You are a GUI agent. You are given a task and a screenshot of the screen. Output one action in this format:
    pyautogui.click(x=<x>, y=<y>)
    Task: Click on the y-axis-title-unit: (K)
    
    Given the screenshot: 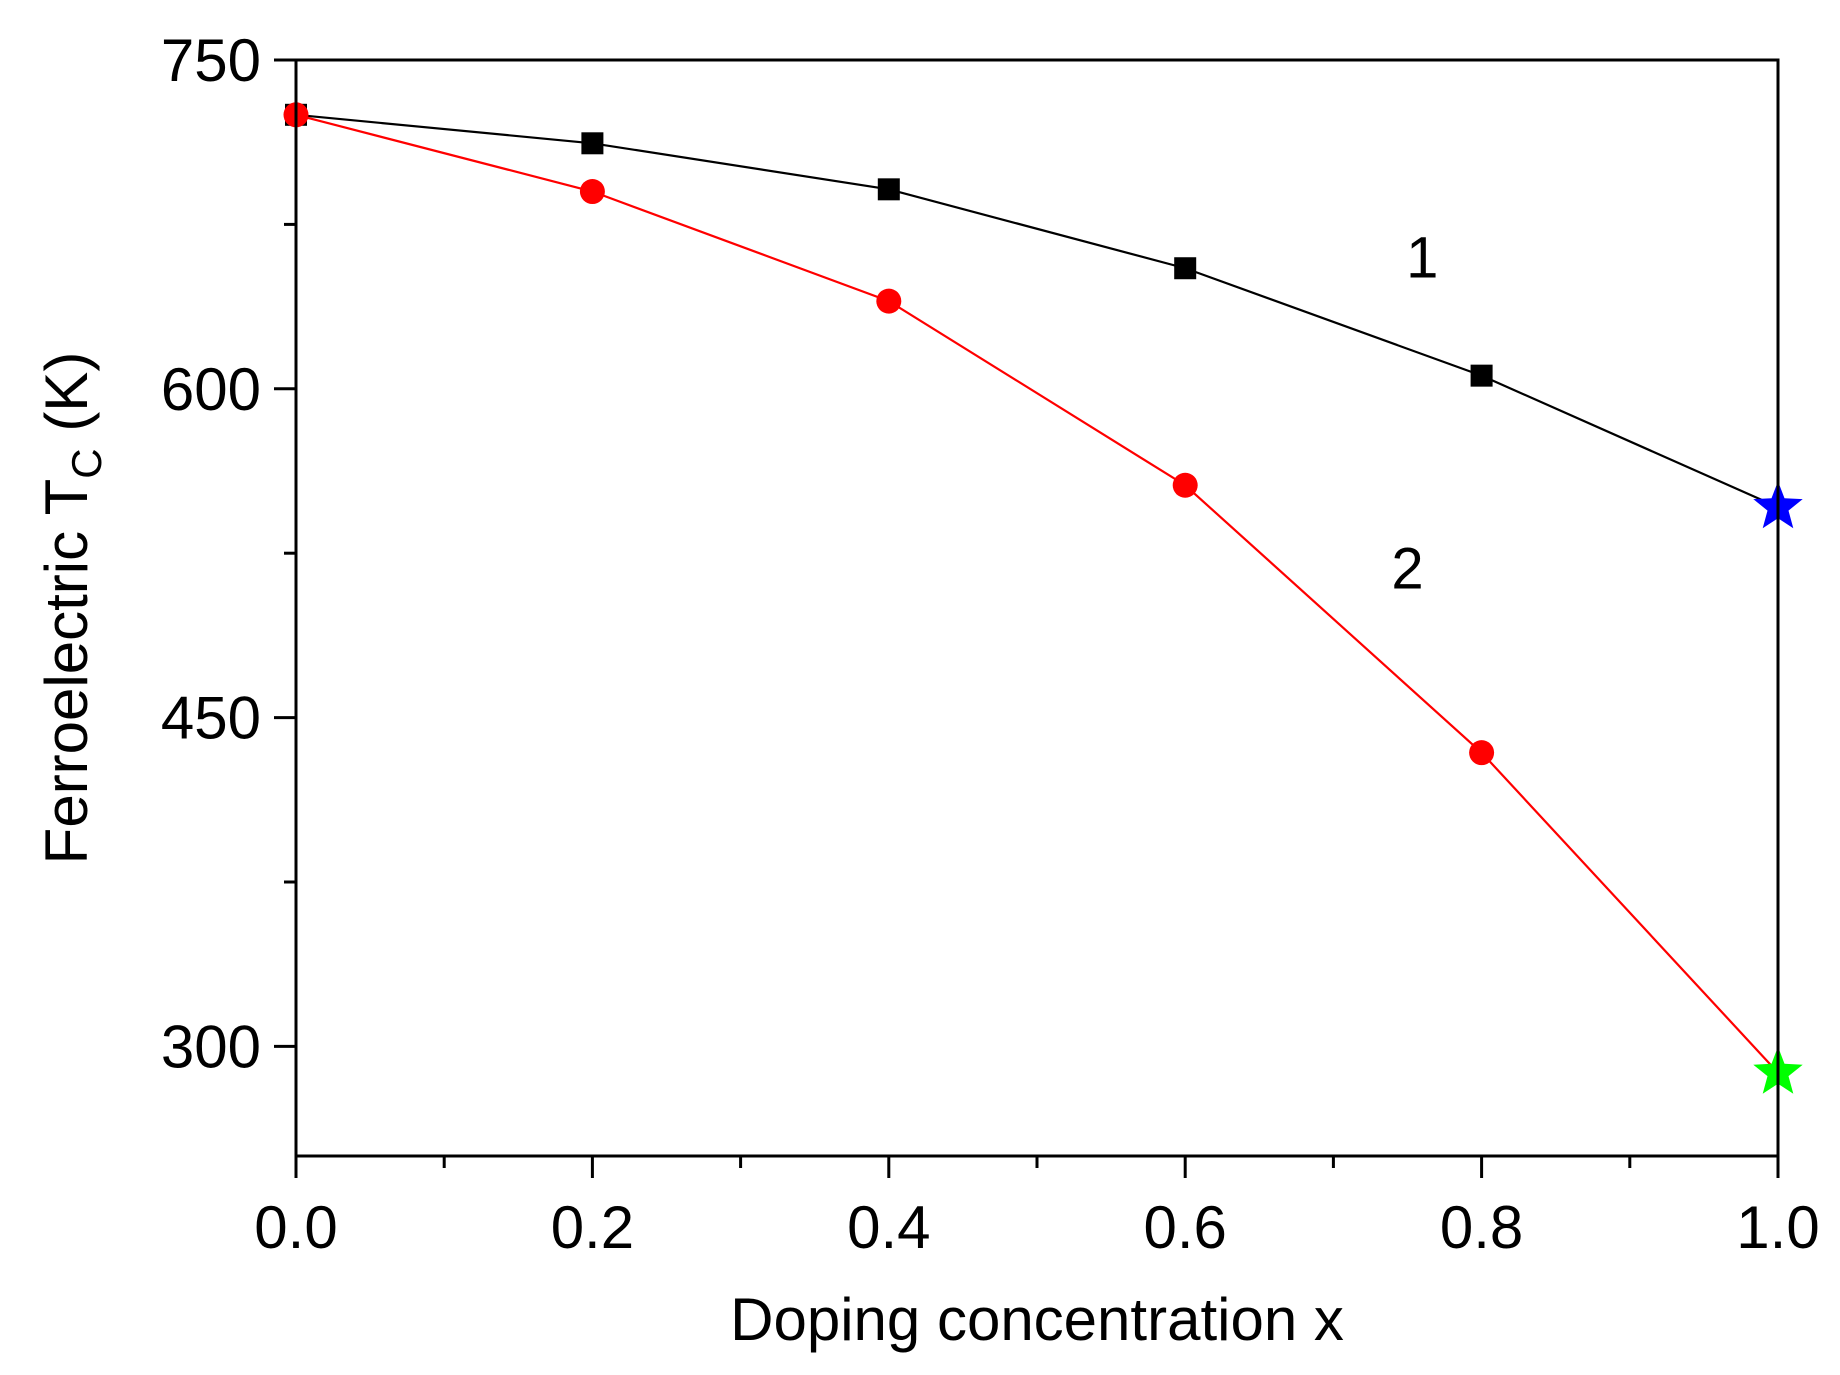 What is the action you would take?
    pyautogui.click(x=66, y=400)
    